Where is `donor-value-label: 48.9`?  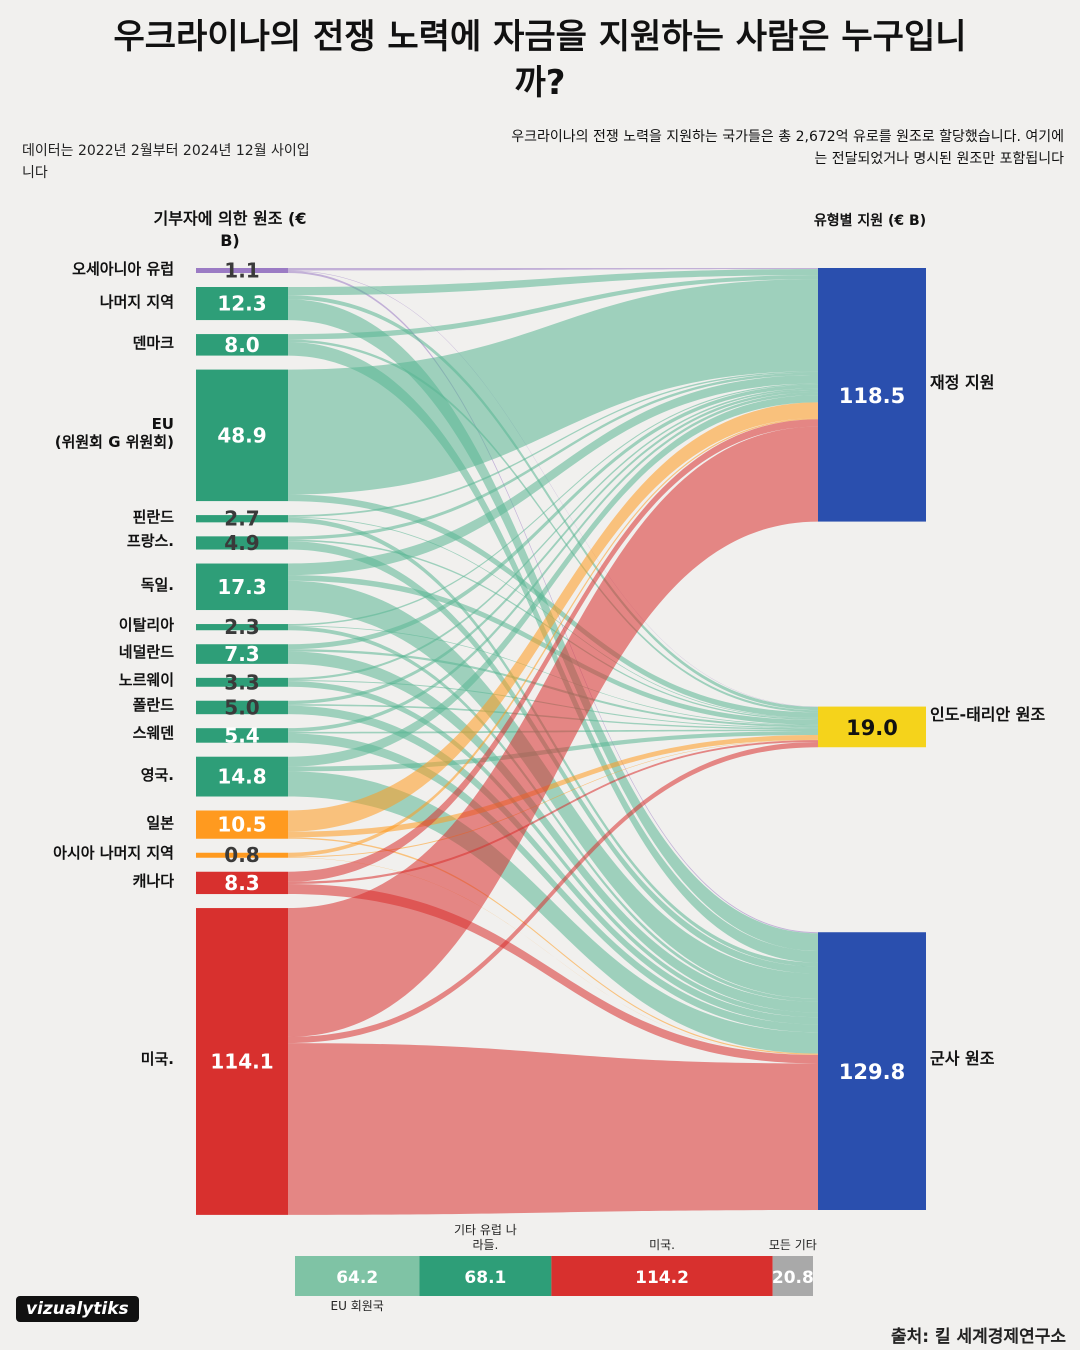
donor-value-label: 48.9 is located at coordinates (241, 435).